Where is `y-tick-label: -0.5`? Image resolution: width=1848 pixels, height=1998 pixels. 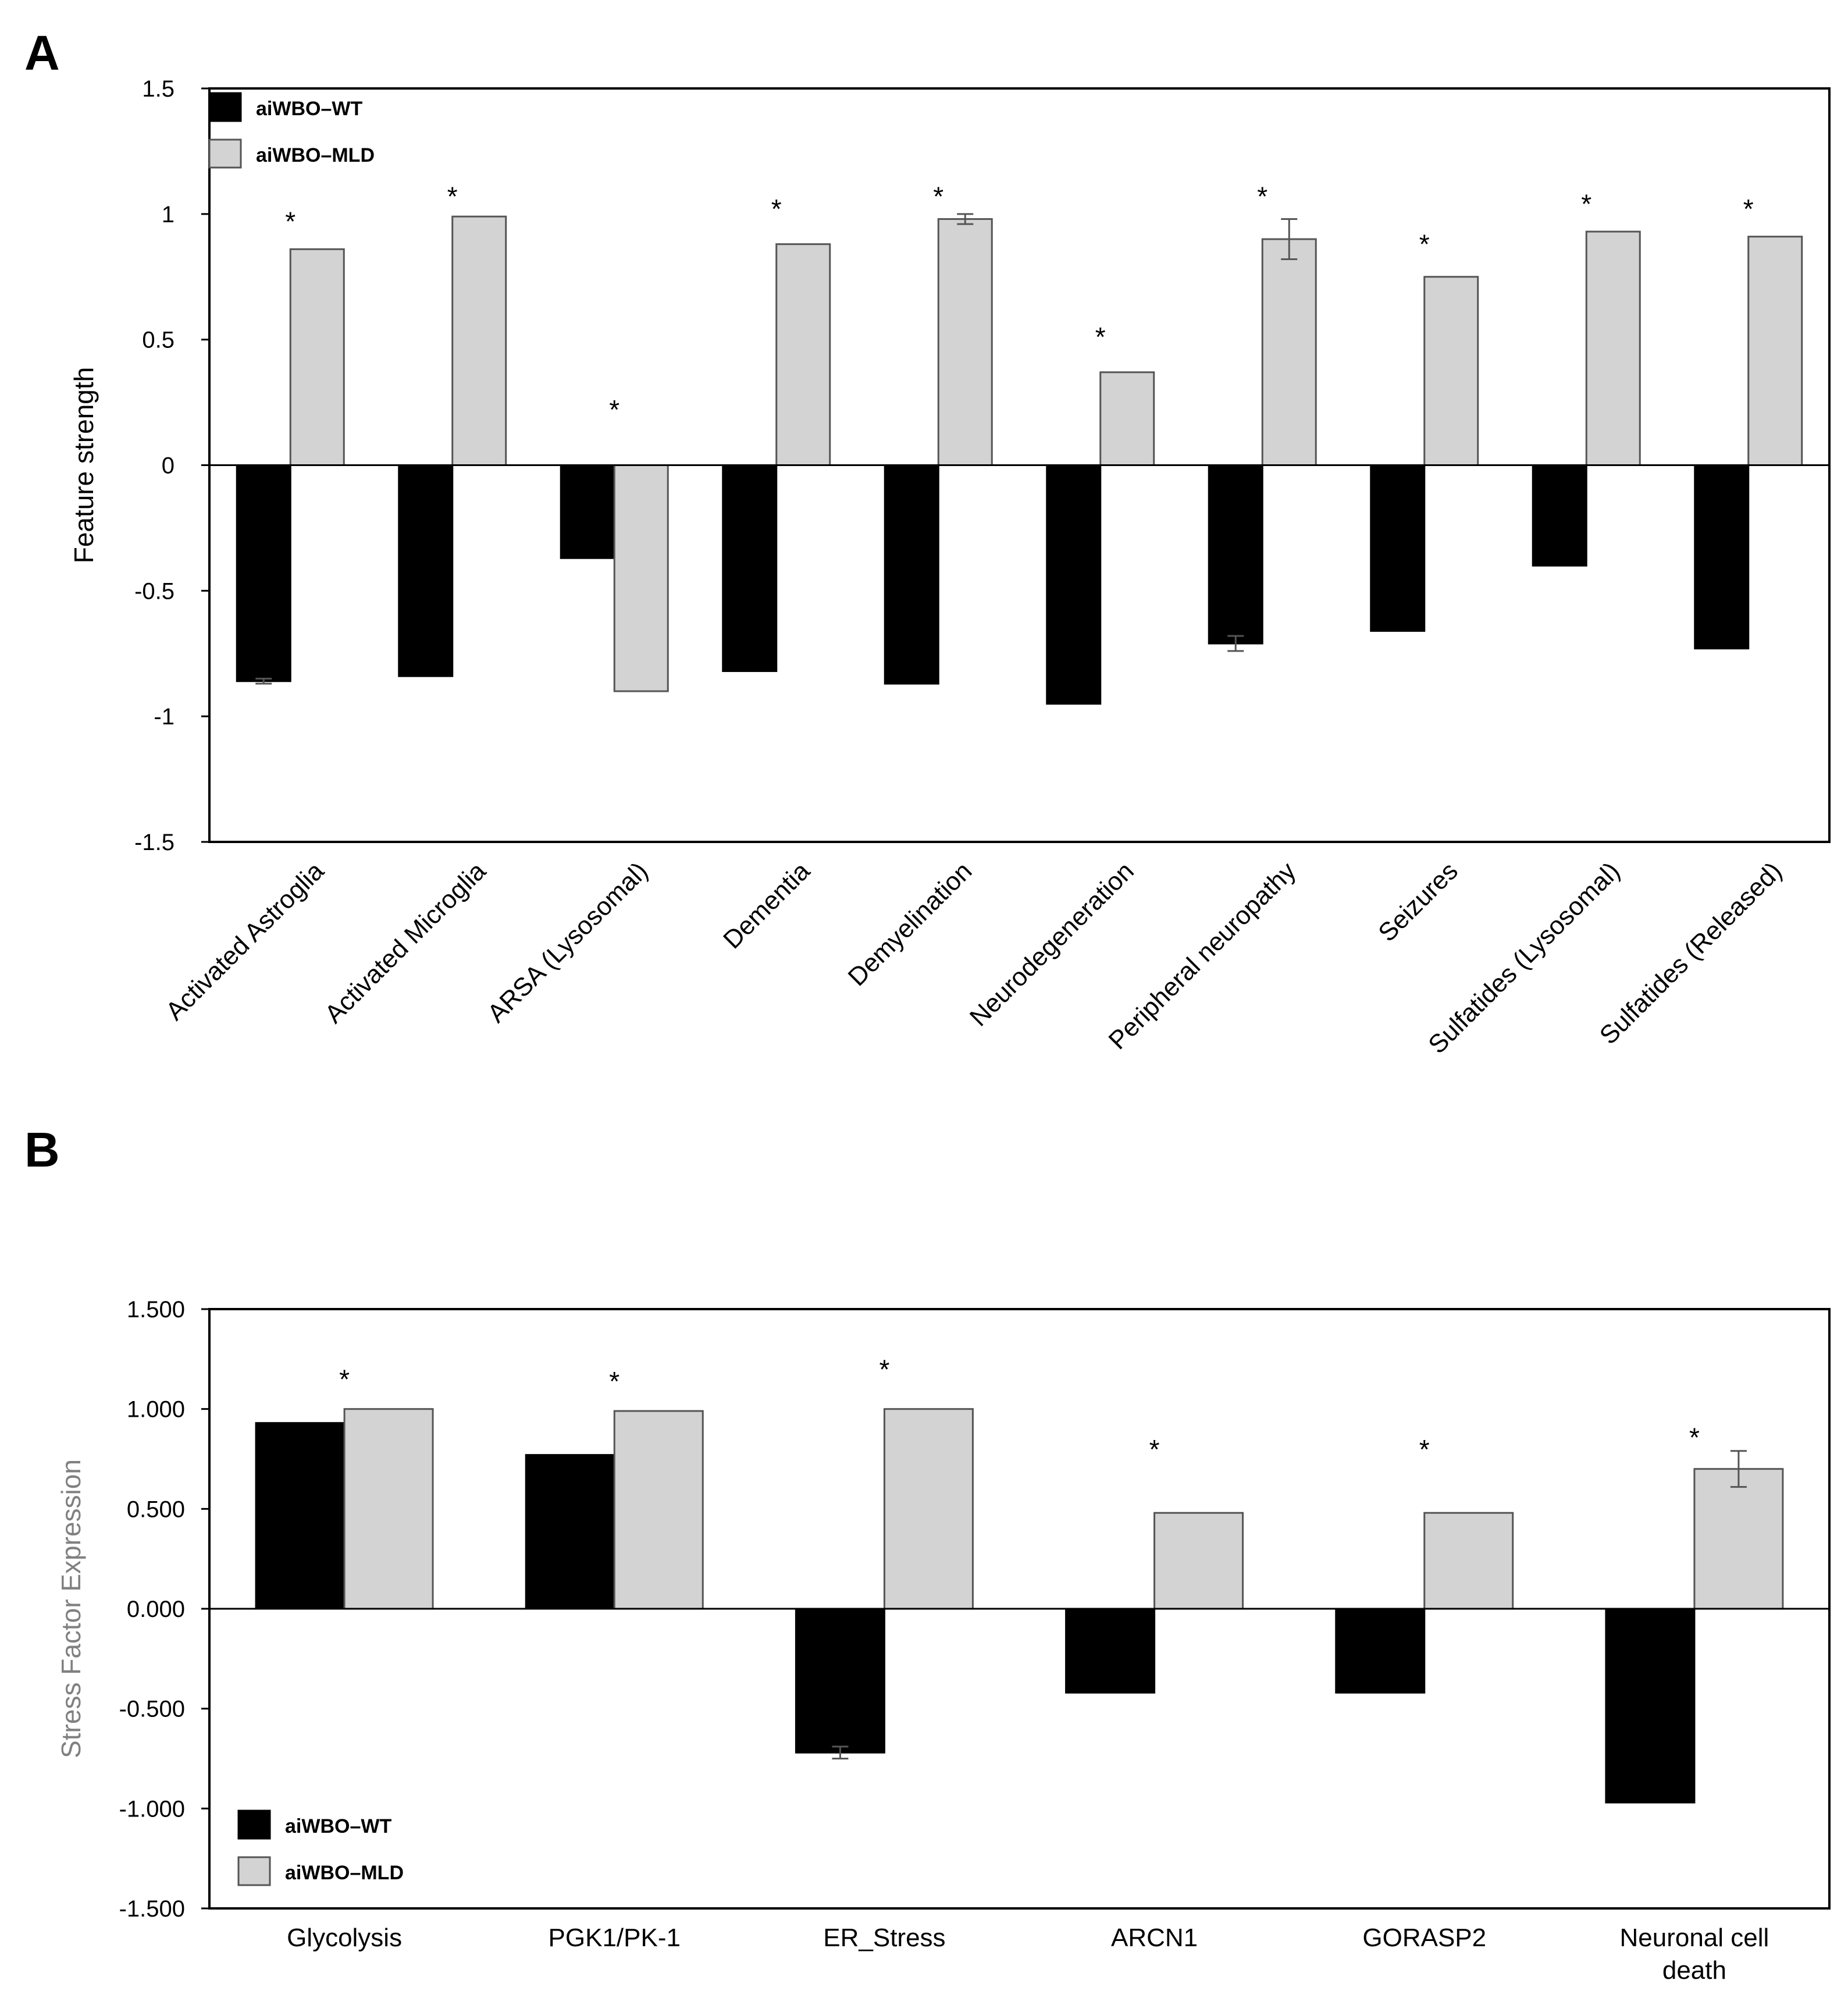
y-tick-label: -0.5 is located at coordinates (154, 591).